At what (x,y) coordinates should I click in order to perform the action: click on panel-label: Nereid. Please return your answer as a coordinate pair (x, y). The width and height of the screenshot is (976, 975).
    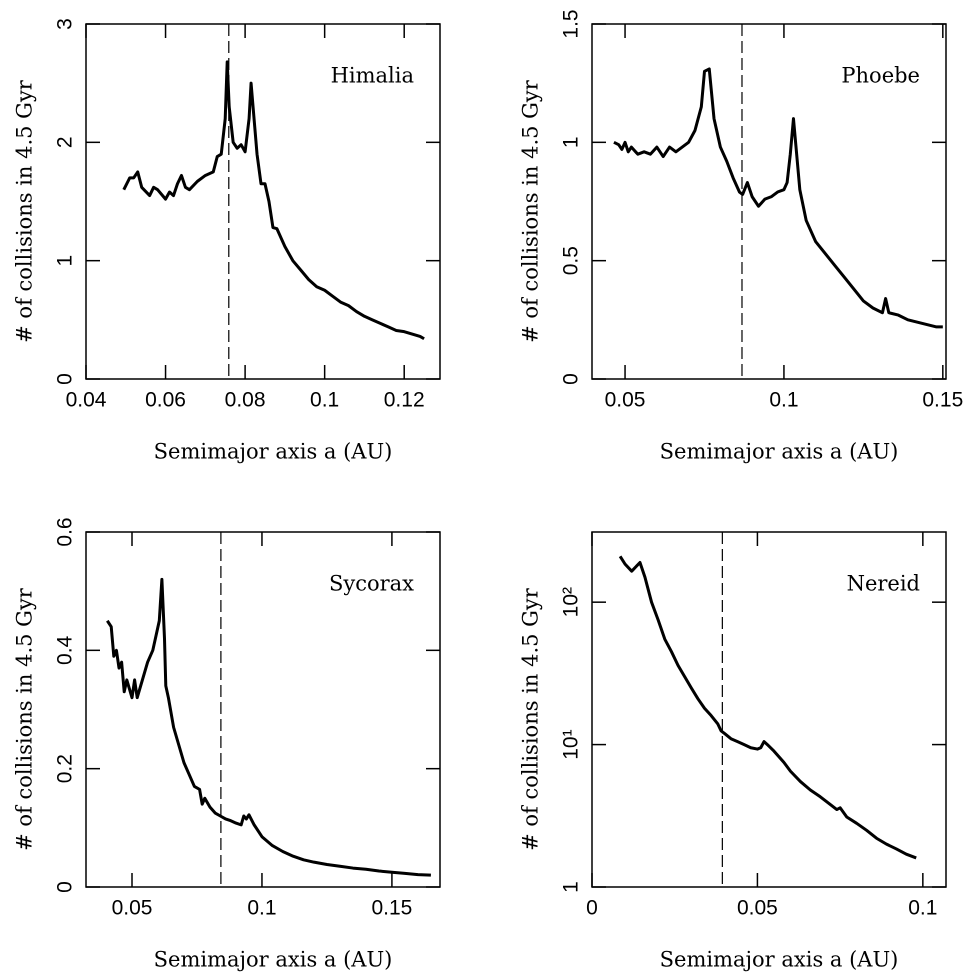
    Looking at the image, I should click on (883, 584).